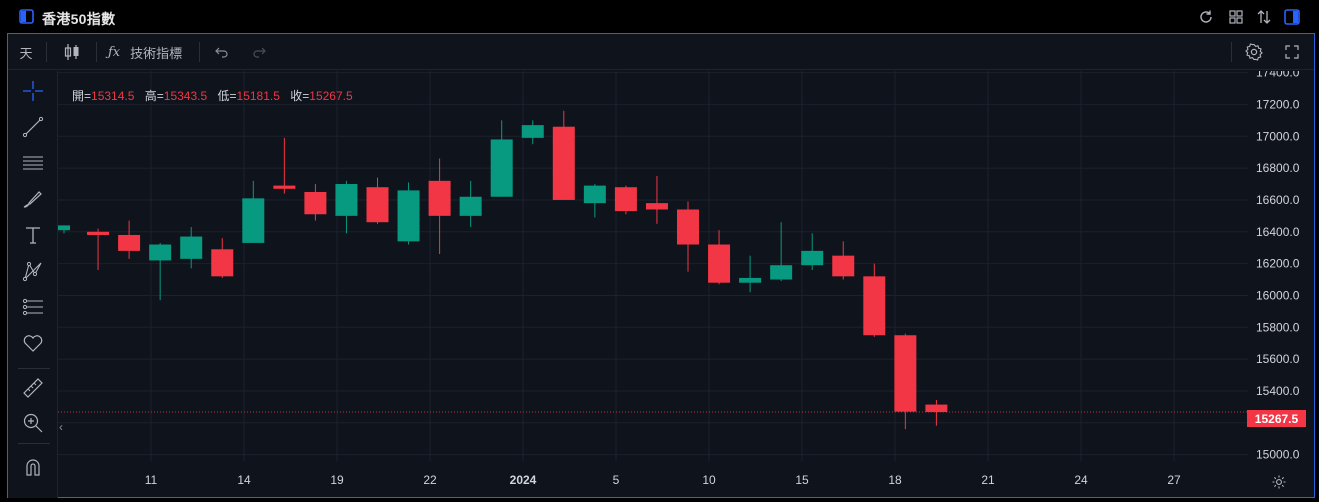  I want to click on magnet-icon, so click(33, 467).